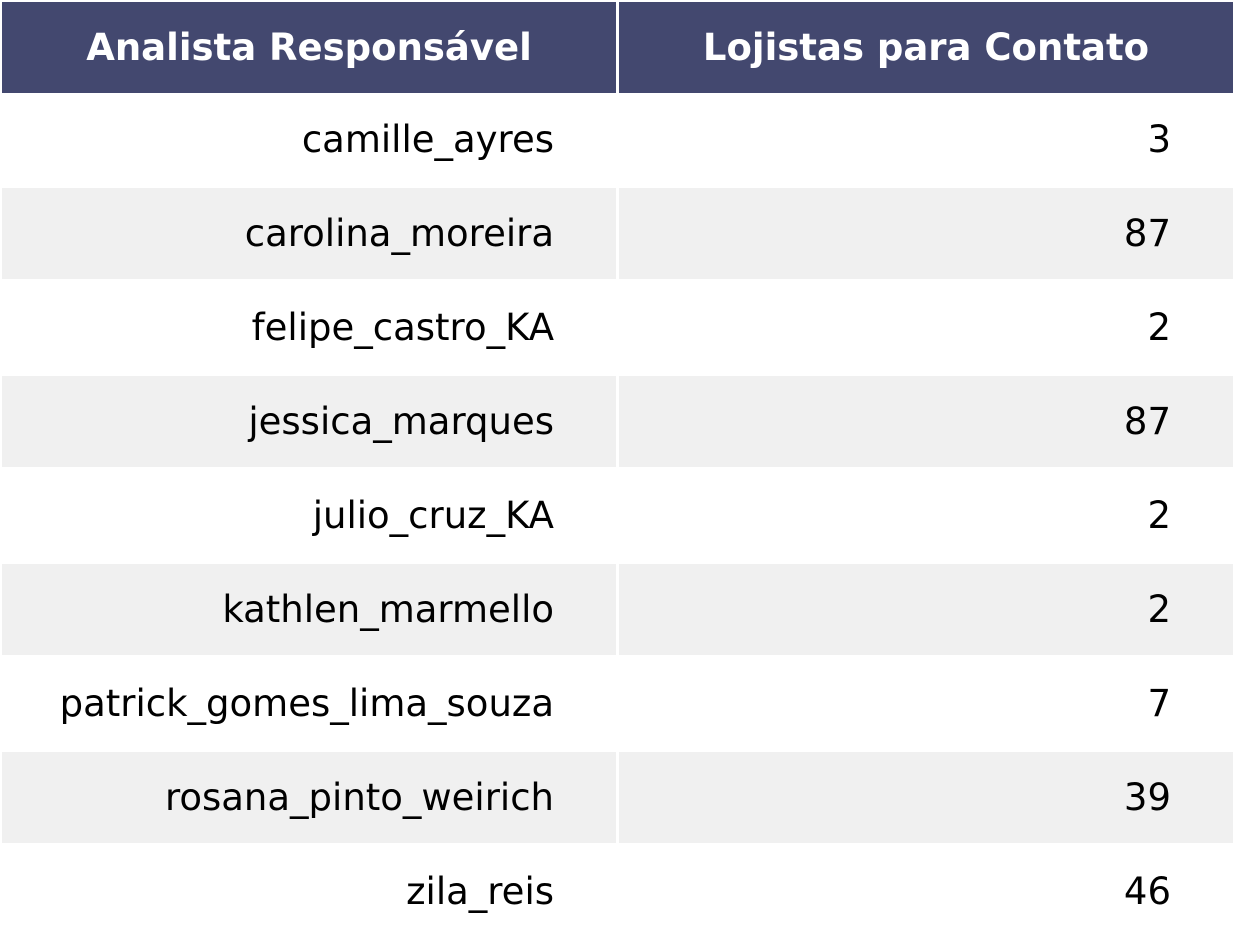 The width and height of the screenshot is (1233, 939). Describe the element at coordinates (309, 233) in the screenshot. I see `table-cell-analista: carolina_moreira` at that location.